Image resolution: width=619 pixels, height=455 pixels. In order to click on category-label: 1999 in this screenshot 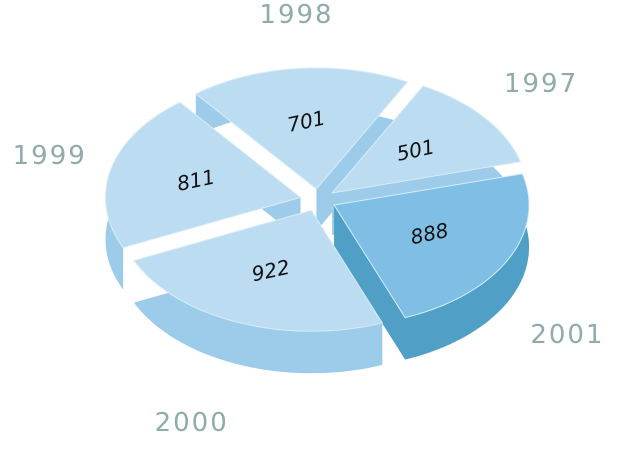, I will do `click(50, 156)`.